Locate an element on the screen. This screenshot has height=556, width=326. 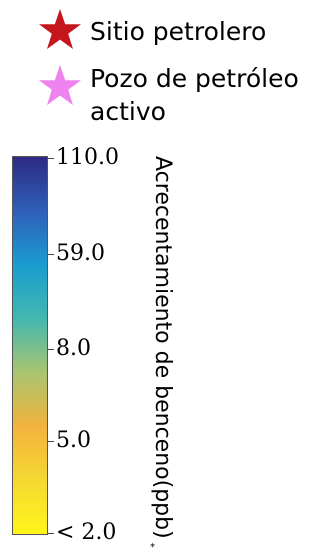
legend-label-active-well-line-1: Pozo de petróleo is located at coordinates (194, 78).